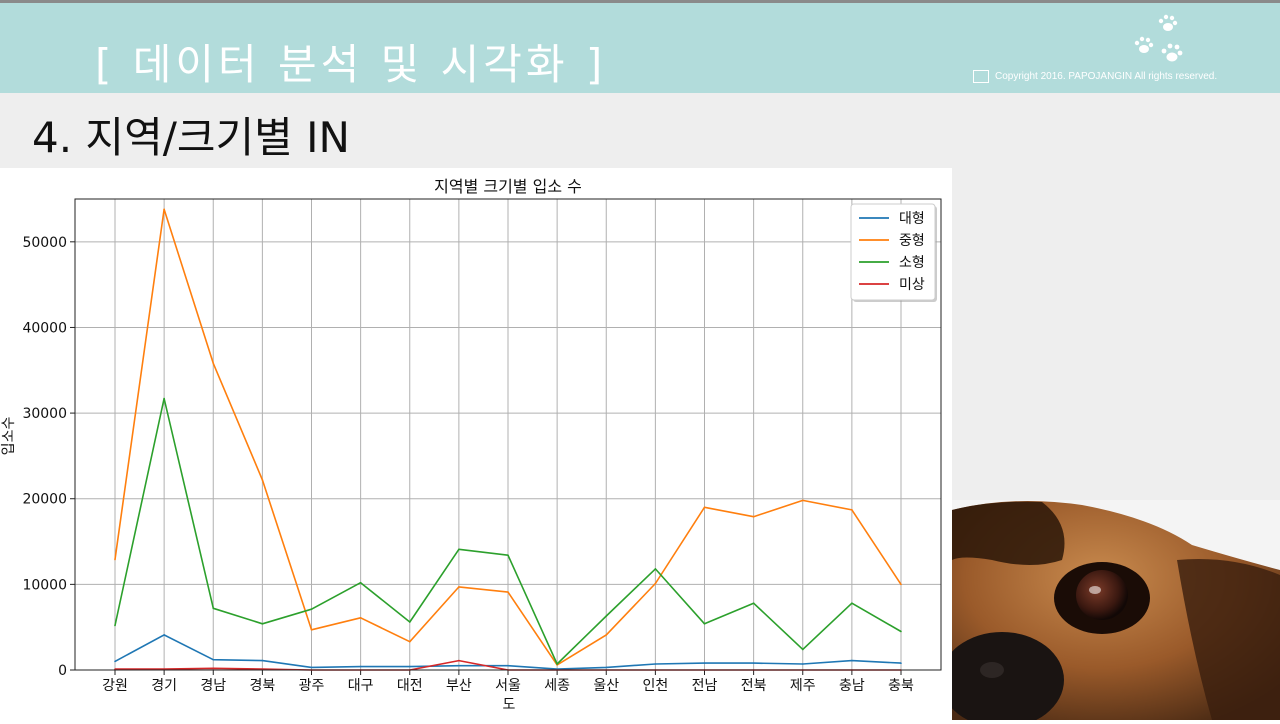 Image resolution: width=1280 pixels, height=724 pixels. What do you see at coordinates (509, 705) in the screenshot?
I see `x-axis-label: 도` at bounding box center [509, 705].